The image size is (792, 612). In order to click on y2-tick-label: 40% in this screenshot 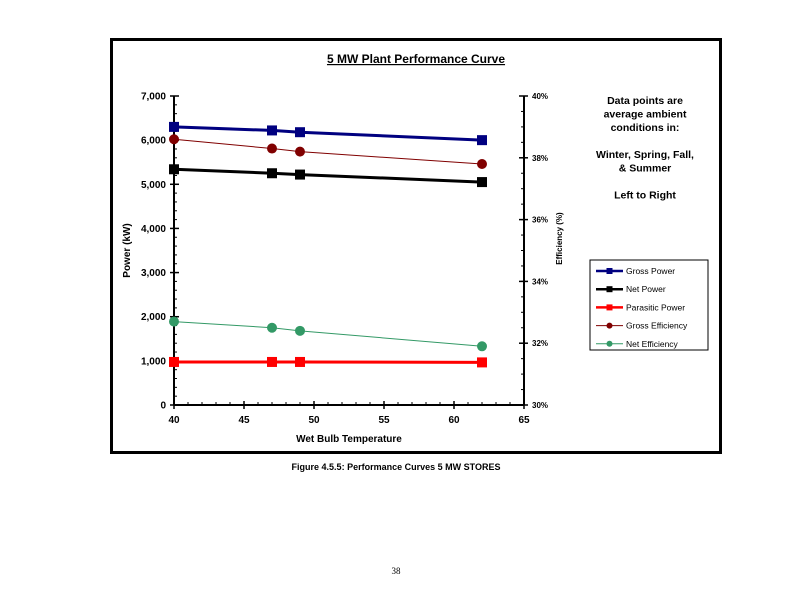, I will do `click(540, 96)`.